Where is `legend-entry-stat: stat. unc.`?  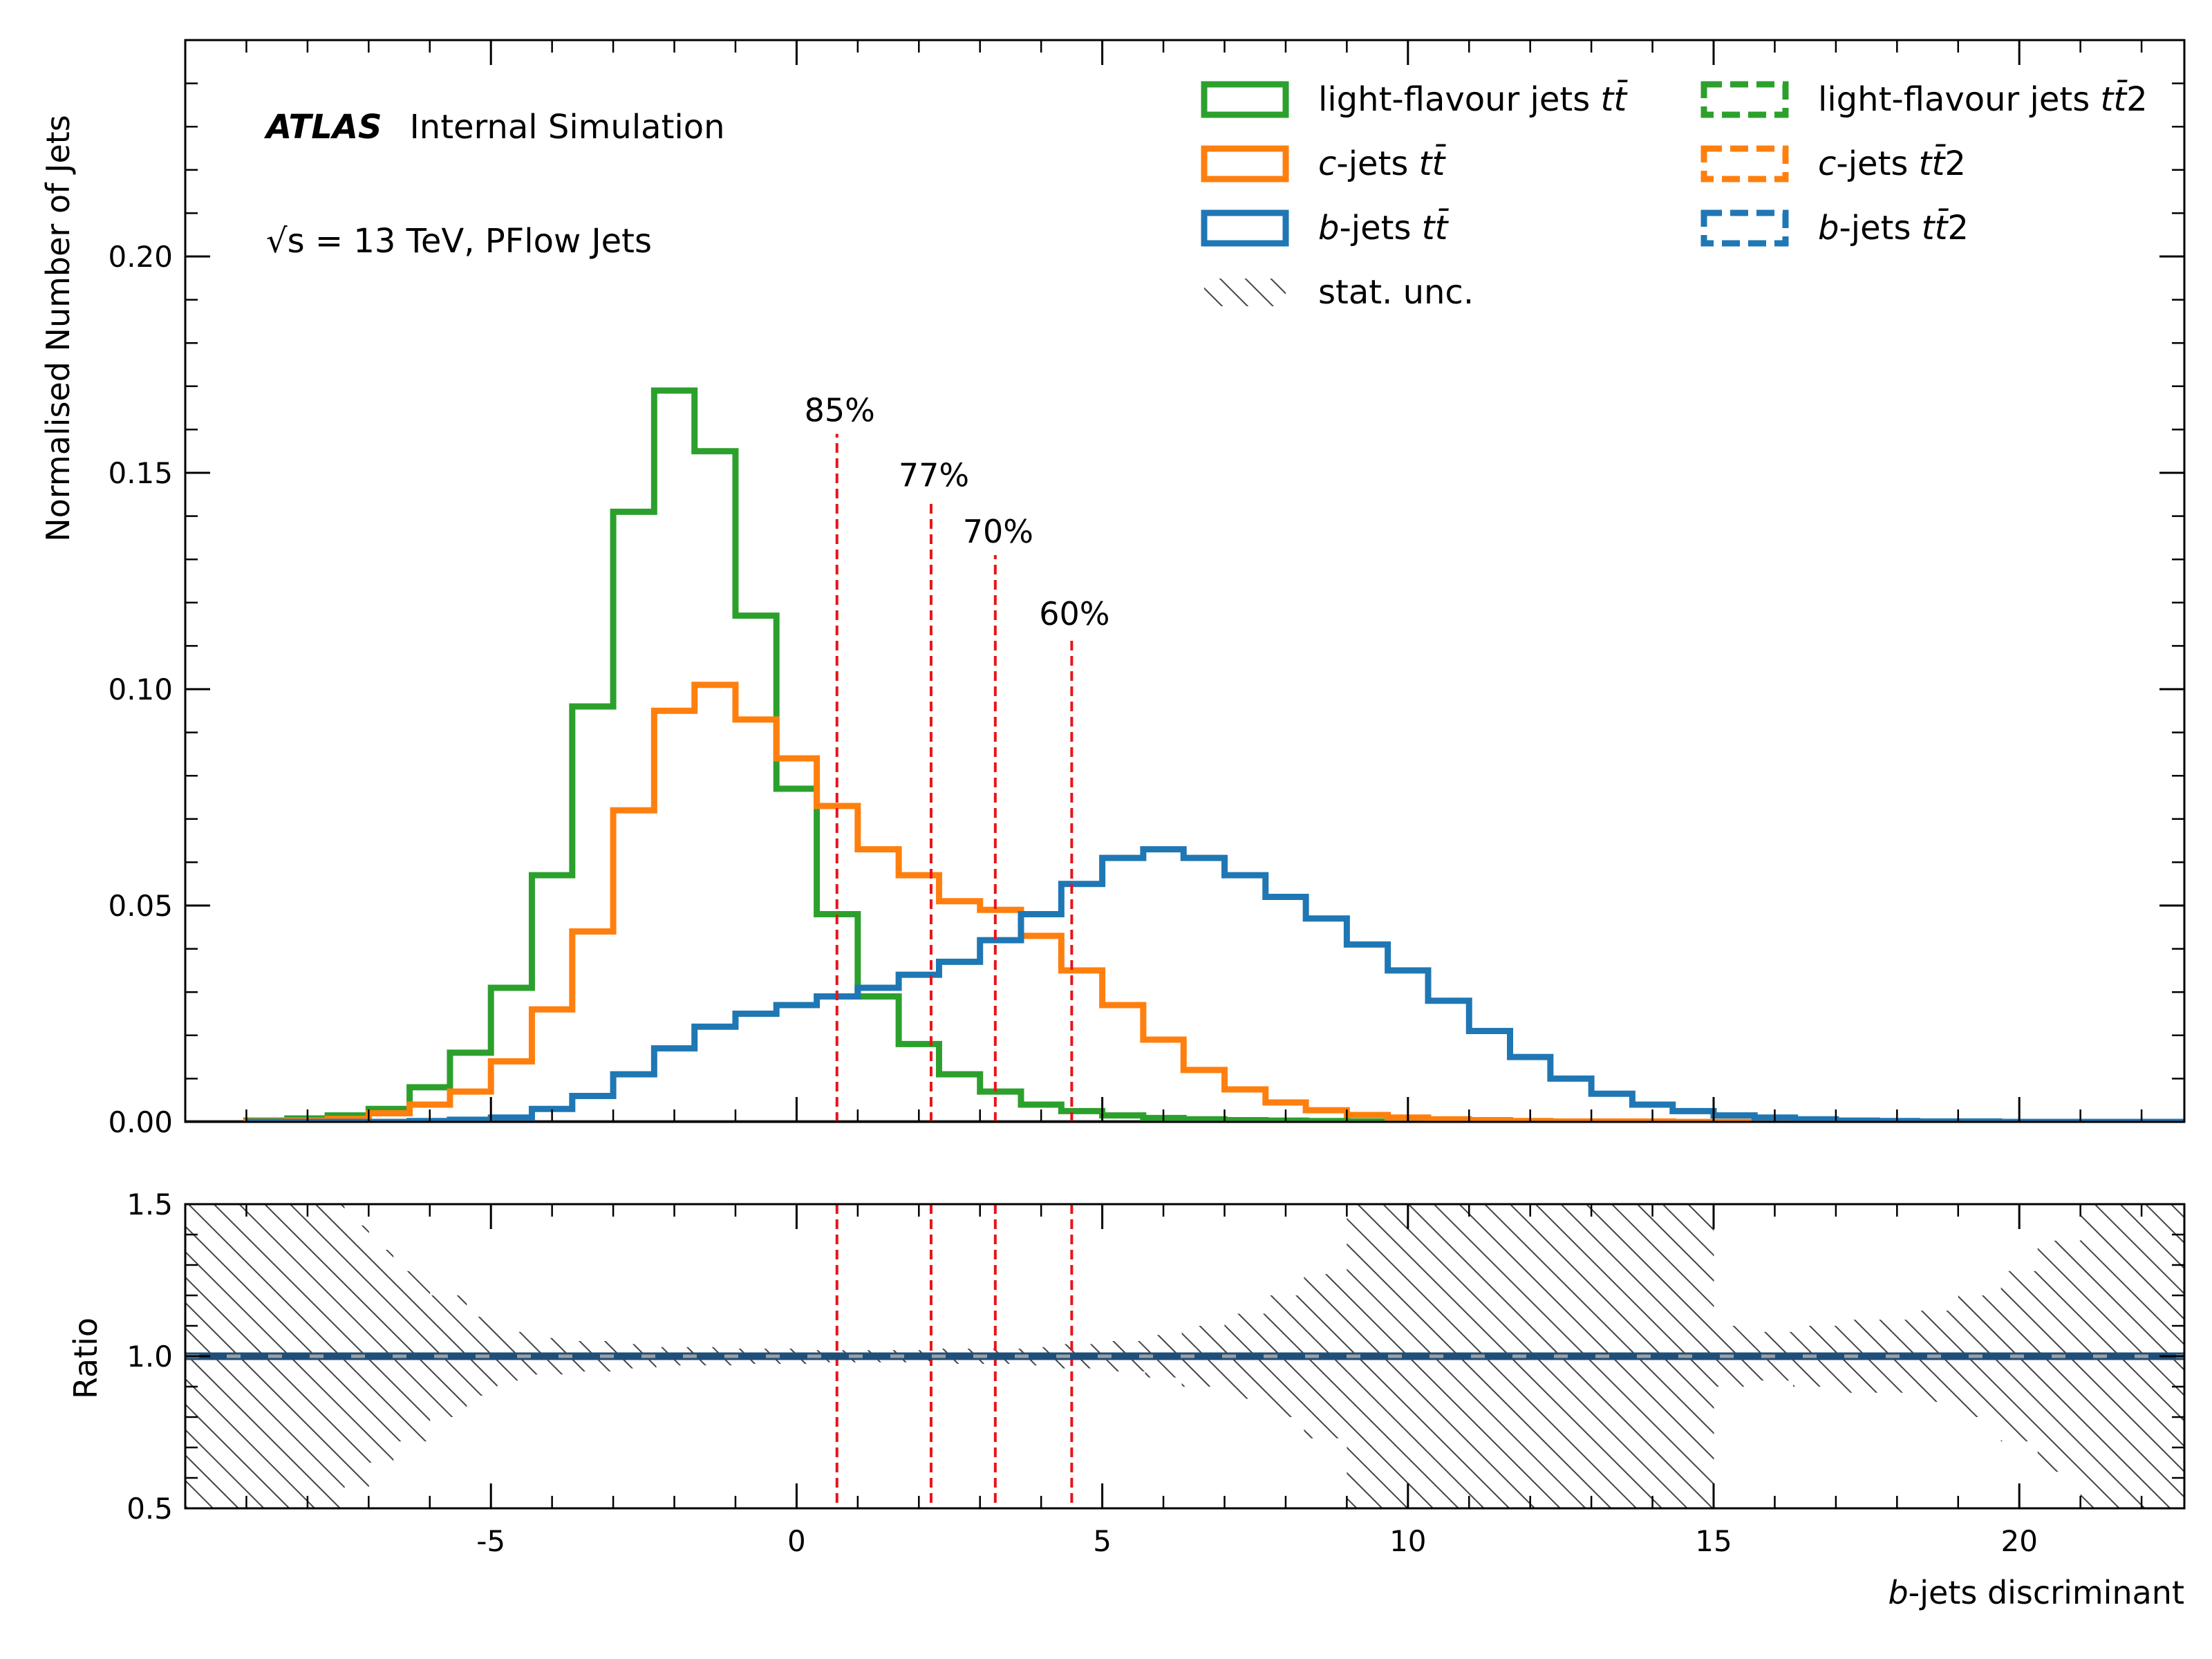 legend-entry-stat: stat. unc. is located at coordinates (1339, 292).